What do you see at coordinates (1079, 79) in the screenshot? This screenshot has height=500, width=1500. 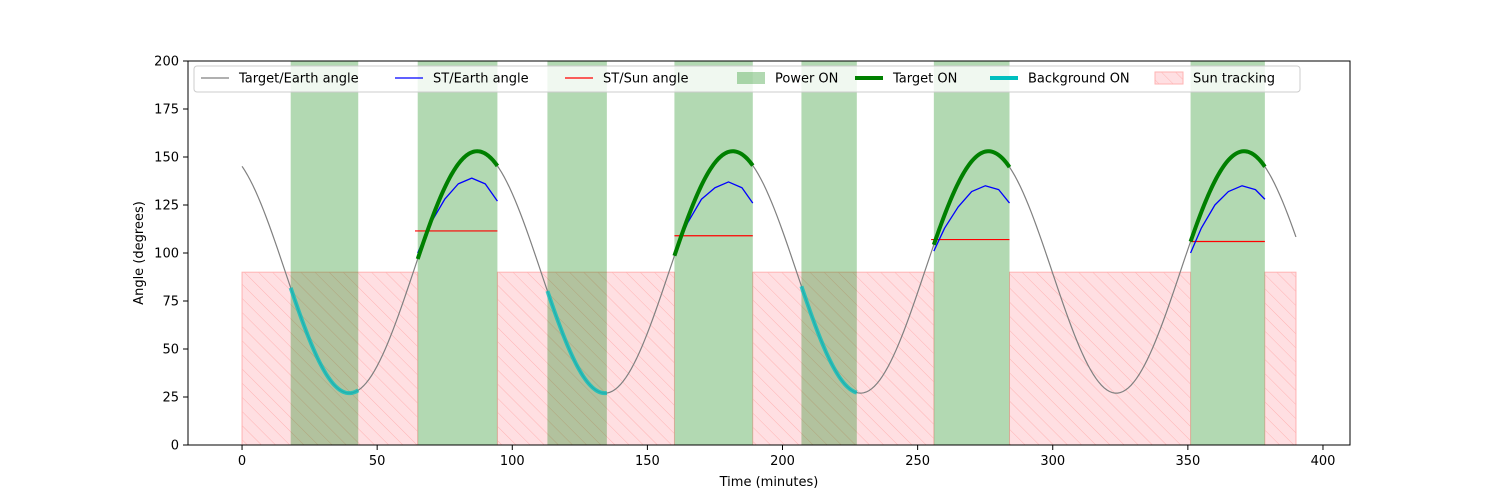 I see `legend-label: Background ON` at bounding box center [1079, 79].